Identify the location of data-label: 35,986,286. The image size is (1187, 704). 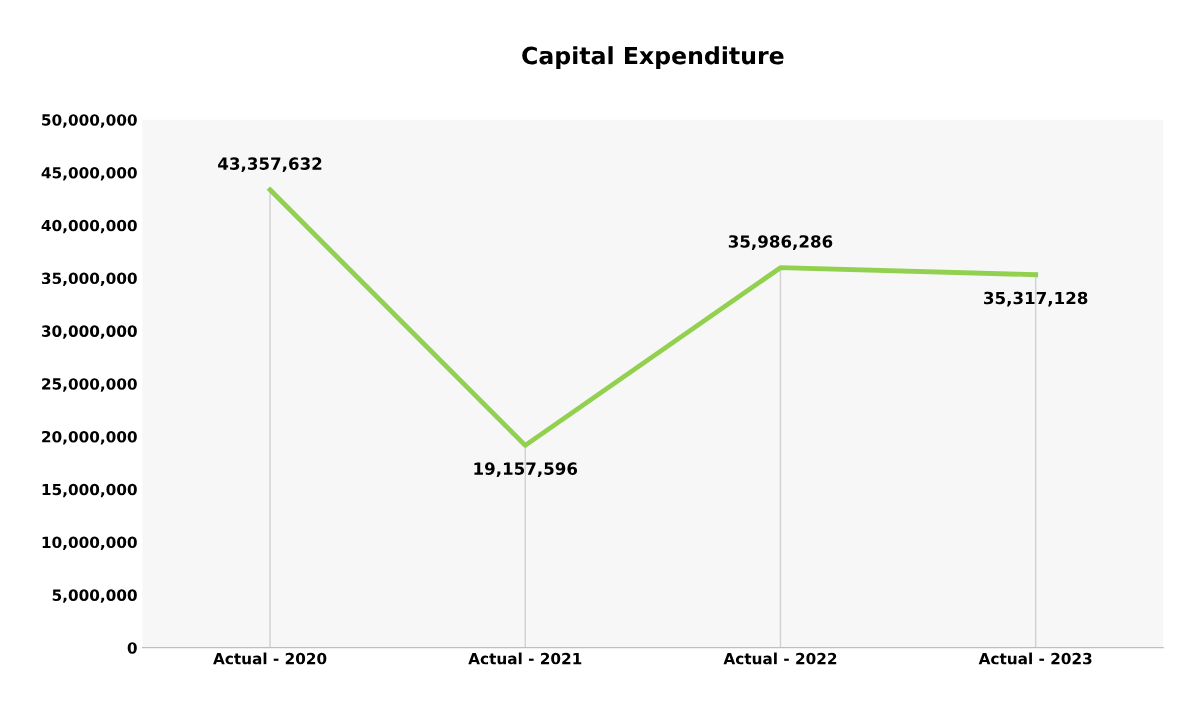
(780, 242).